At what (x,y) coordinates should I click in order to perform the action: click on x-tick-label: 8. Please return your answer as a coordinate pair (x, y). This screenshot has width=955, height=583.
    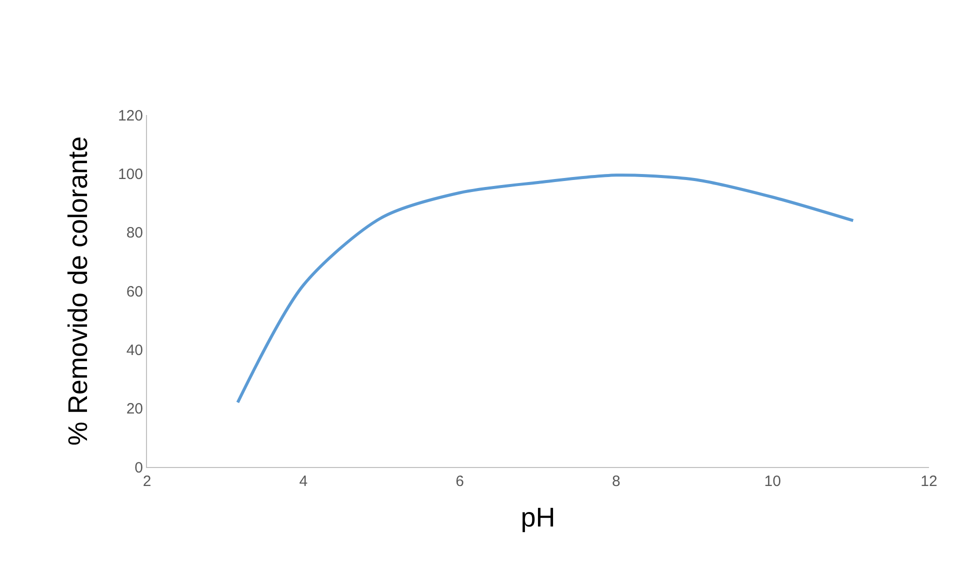
    Looking at the image, I should click on (616, 481).